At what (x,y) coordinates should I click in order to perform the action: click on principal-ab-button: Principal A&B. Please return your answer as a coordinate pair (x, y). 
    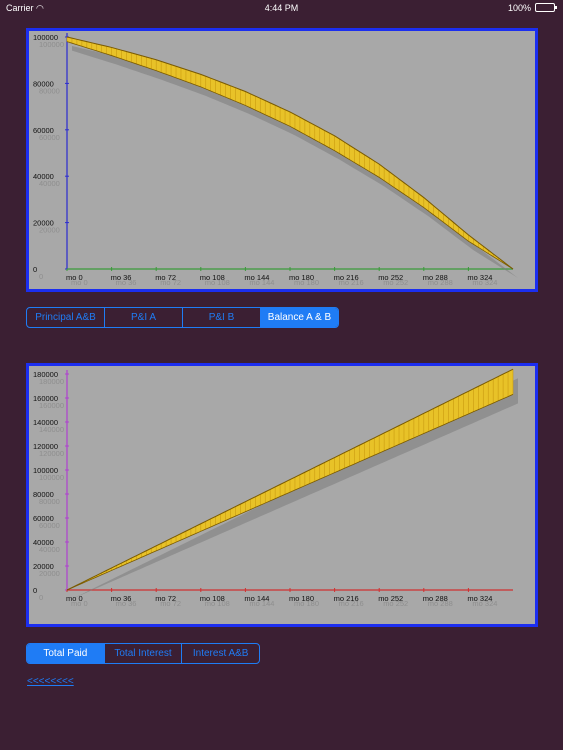
    Looking at the image, I should click on (66, 317).